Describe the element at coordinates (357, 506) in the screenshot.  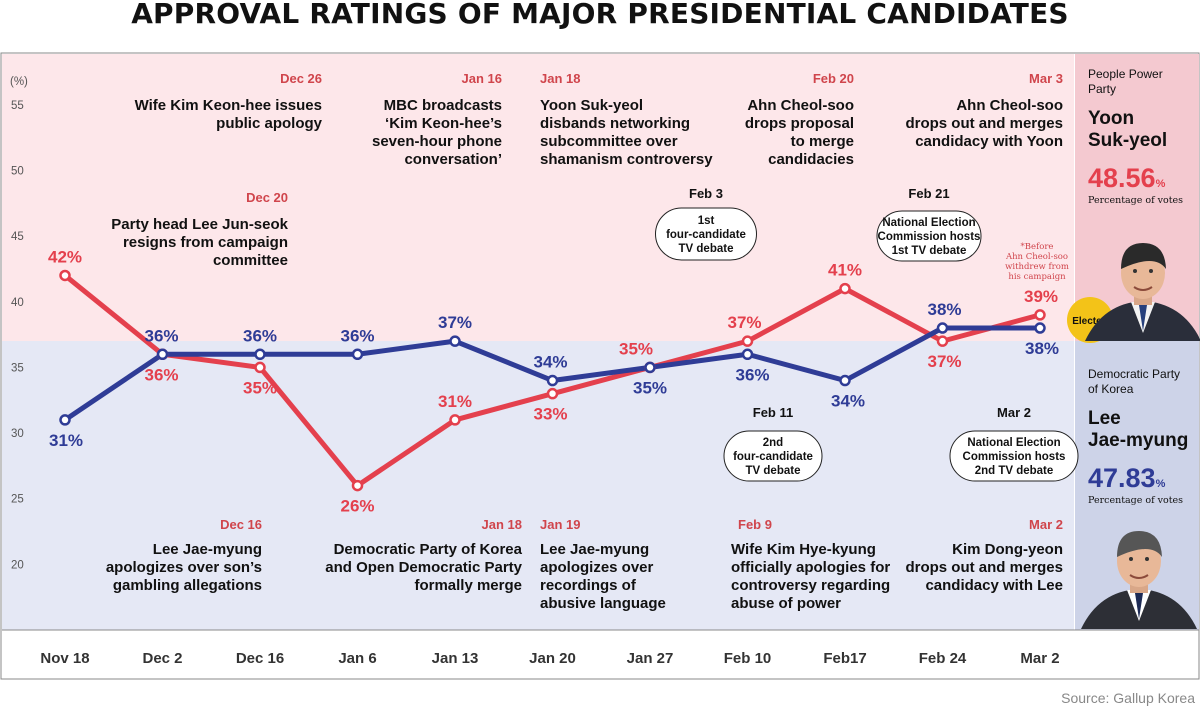
I see `data-label-yoon: 26%` at that location.